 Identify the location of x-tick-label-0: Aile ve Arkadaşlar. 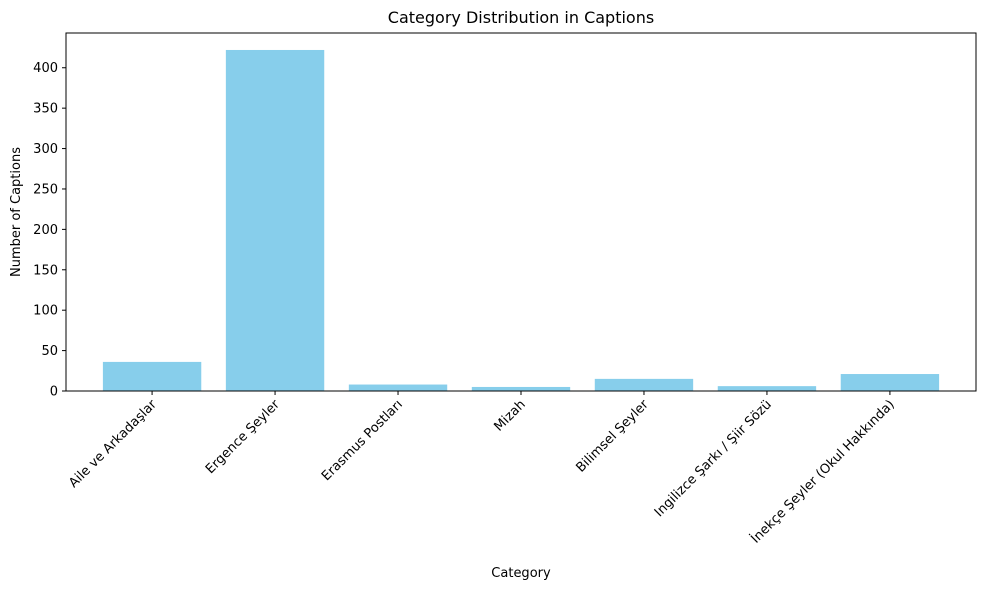
(113, 444).